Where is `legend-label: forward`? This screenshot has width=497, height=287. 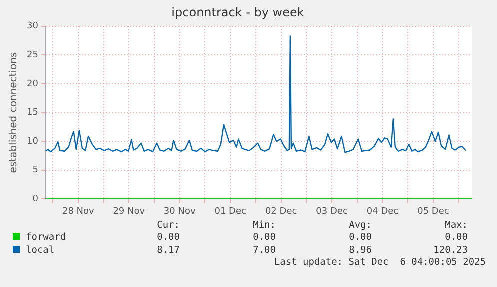
legend-label: forward is located at coordinates (46, 237).